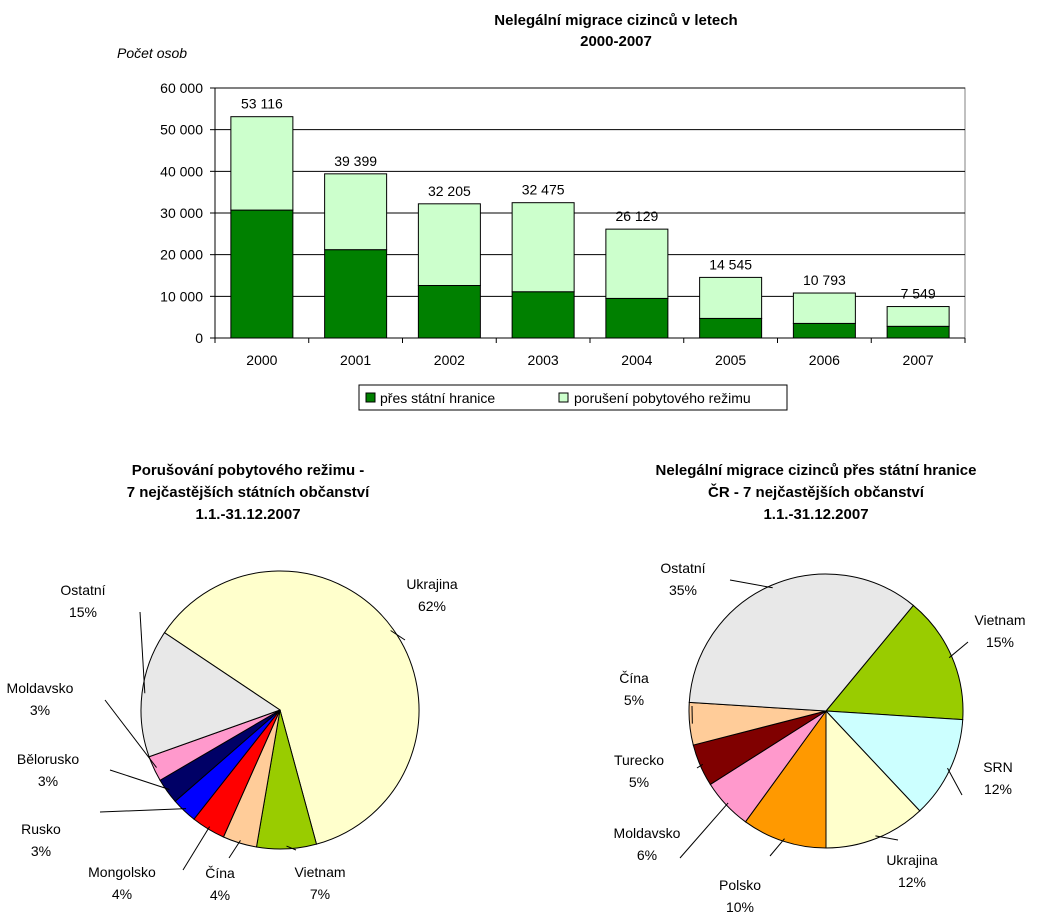  Describe the element at coordinates (262, 104) in the screenshot. I see `bar-total-label: 53 116` at that location.